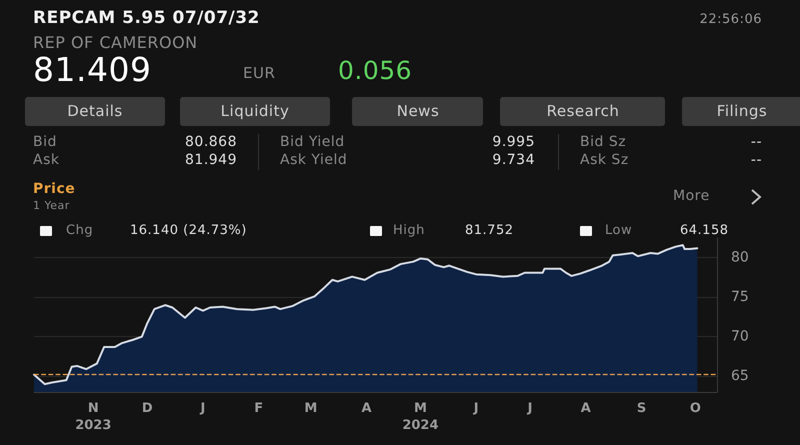 This screenshot has width=800, height=445. I want to click on annotation: 64.158, so click(704, 231).